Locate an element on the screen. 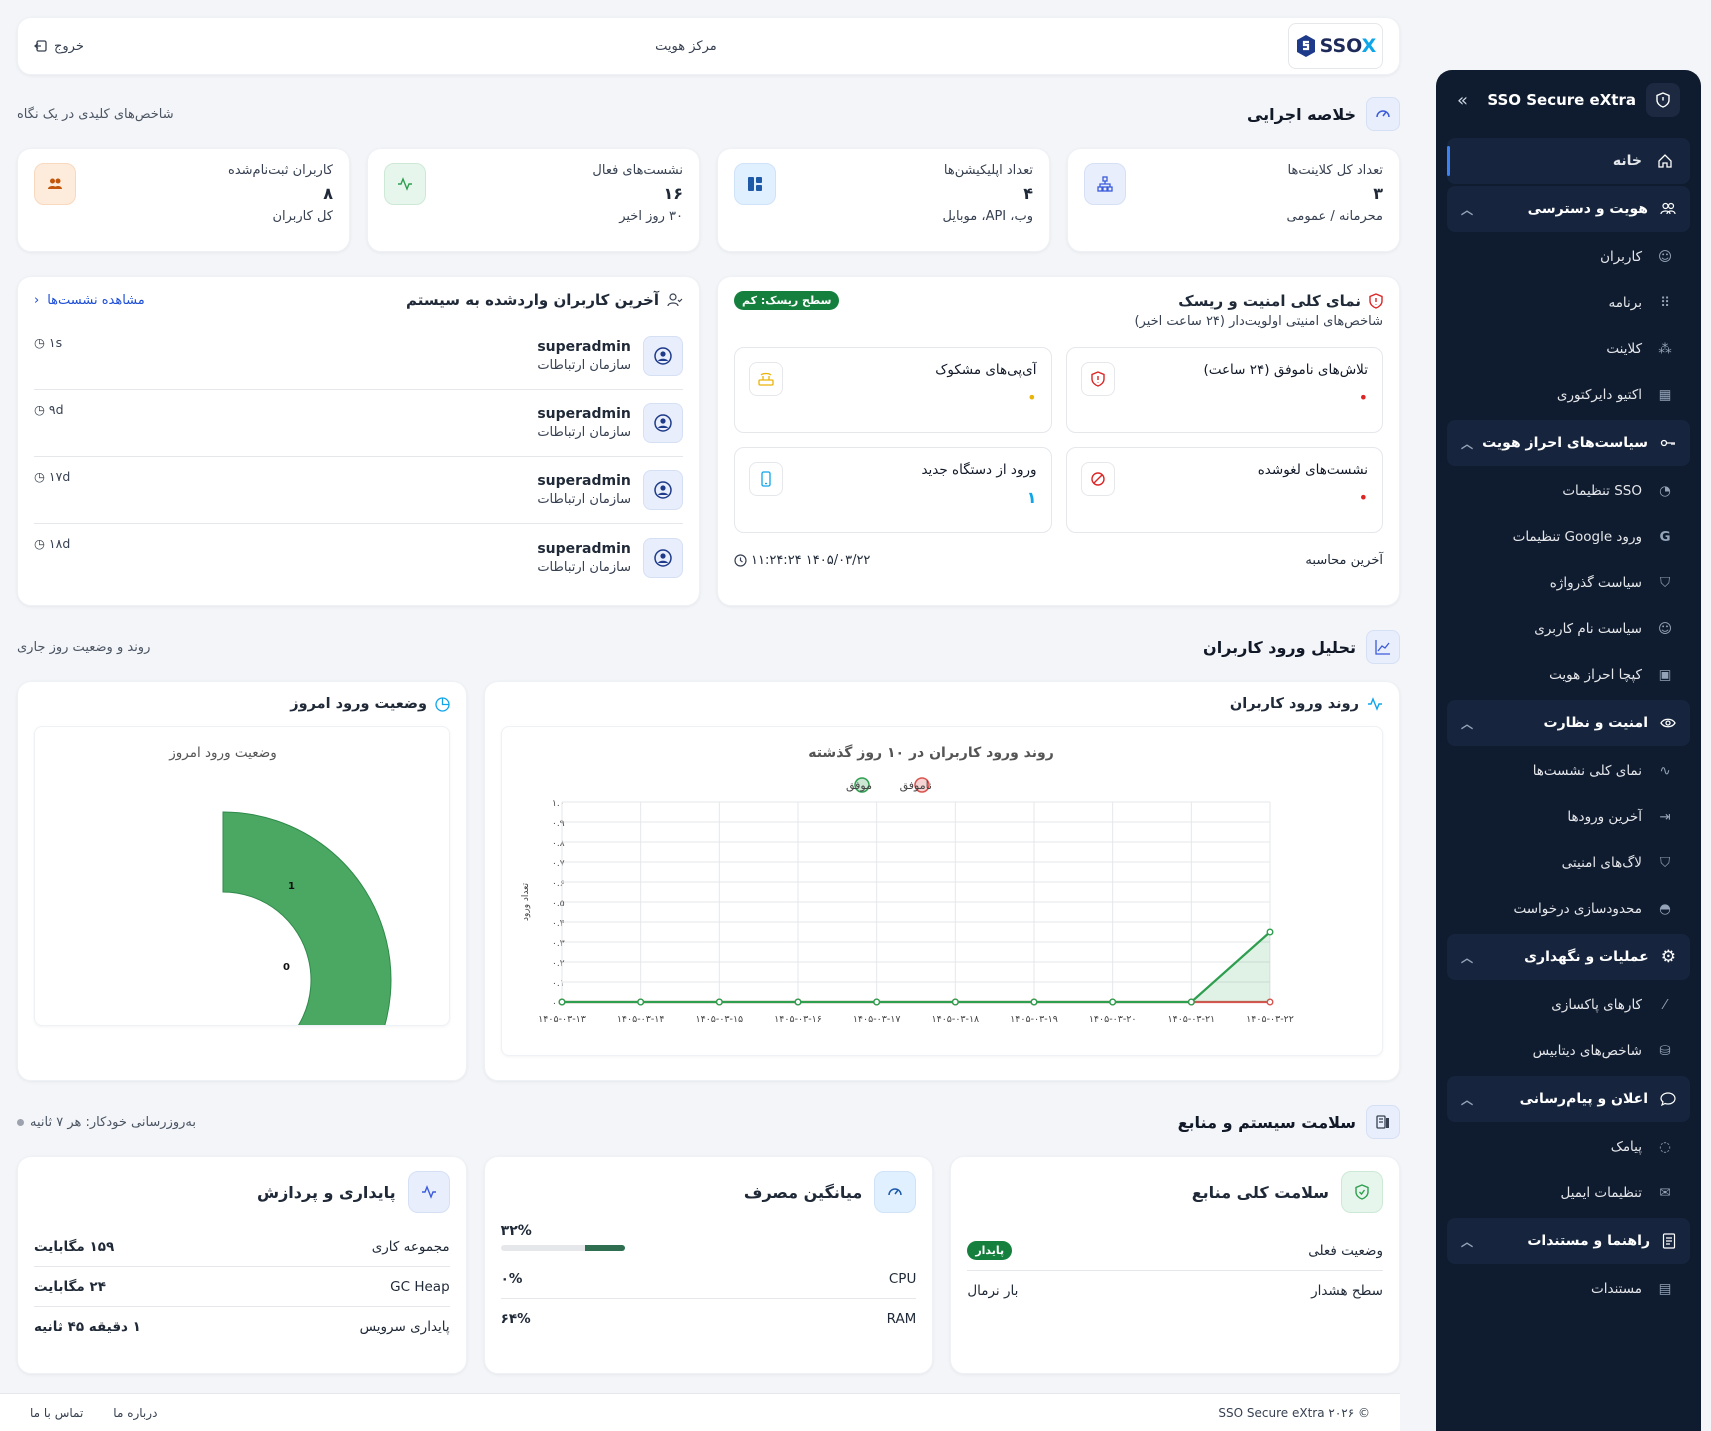  sidebar-item-db-metrics: ⛁ شاخص‌های دیتابیس is located at coordinates (1568, 1051).